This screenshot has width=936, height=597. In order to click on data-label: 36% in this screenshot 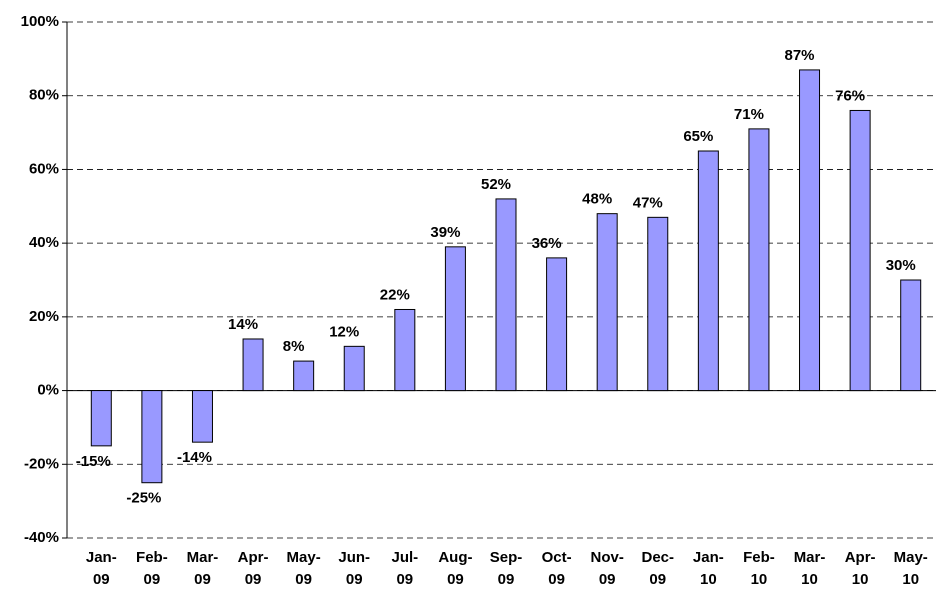, I will do `click(547, 243)`.